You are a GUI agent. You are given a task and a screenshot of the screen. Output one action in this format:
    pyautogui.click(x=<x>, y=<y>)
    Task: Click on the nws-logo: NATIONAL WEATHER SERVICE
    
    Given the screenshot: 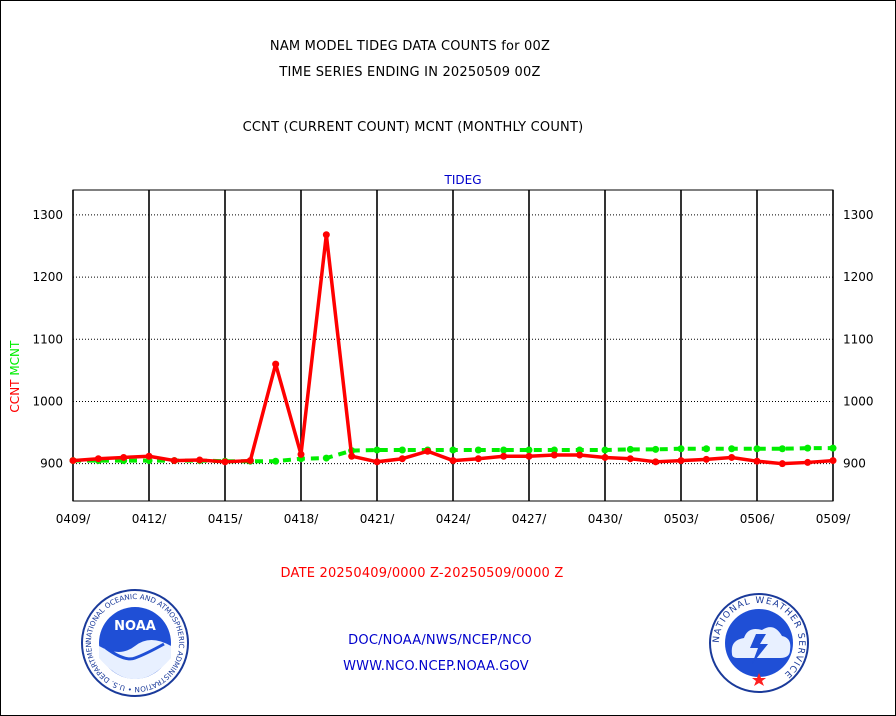 What is the action you would take?
    pyautogui.click(x=759, y=643)
    